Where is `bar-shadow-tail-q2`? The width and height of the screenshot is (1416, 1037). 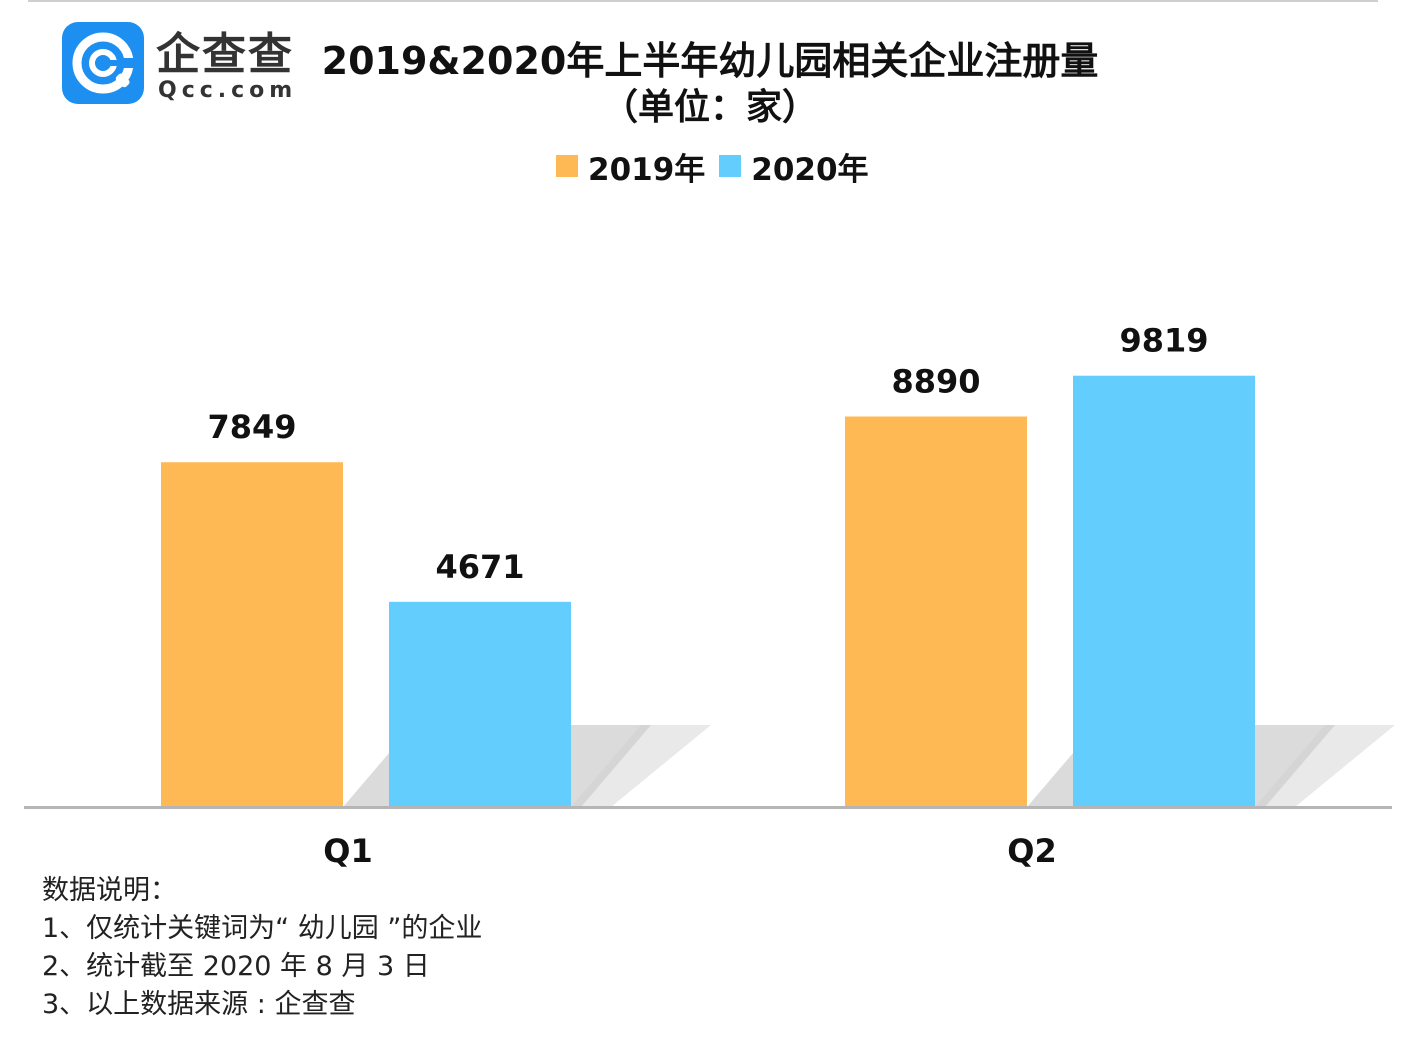 bar-shadow-tail-q2 is located at coordinates (1325, 766).